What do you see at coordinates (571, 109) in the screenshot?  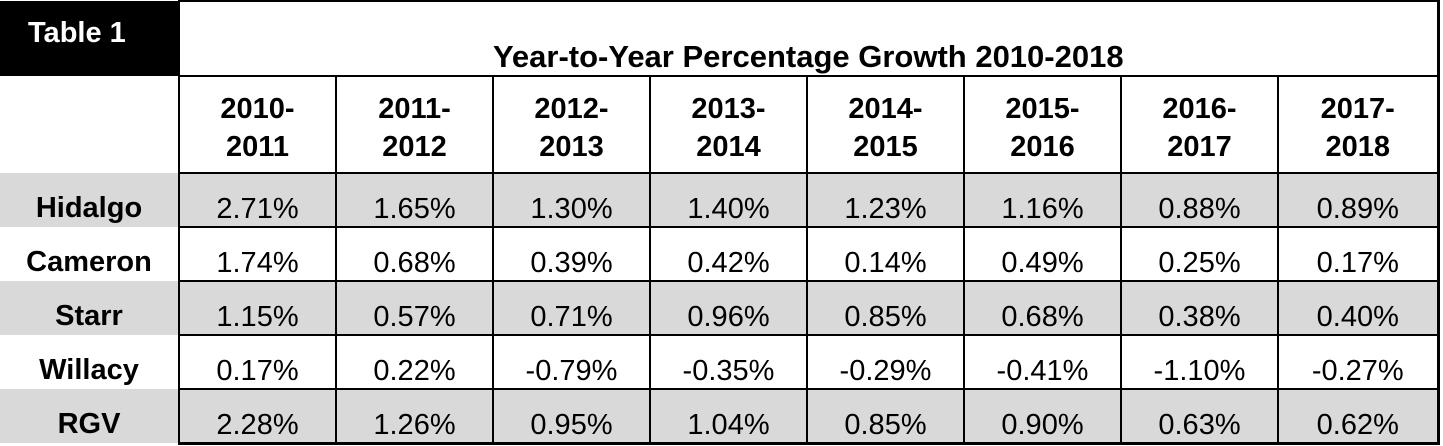 I see `period-start-label: 2012-` at bounding box center [571, 109].